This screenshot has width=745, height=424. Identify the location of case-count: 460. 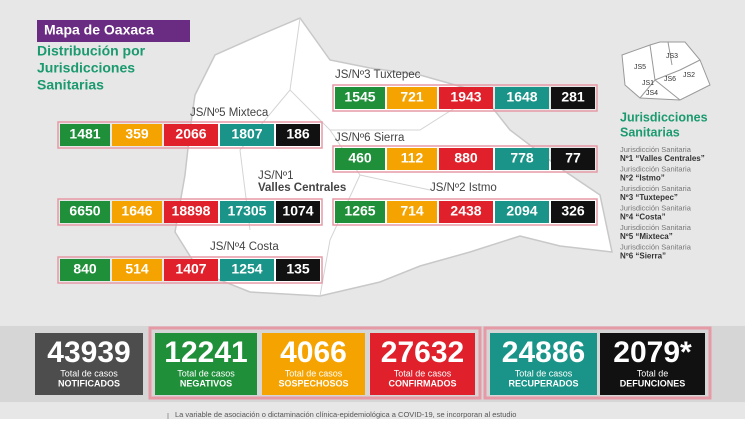
(360, 158).